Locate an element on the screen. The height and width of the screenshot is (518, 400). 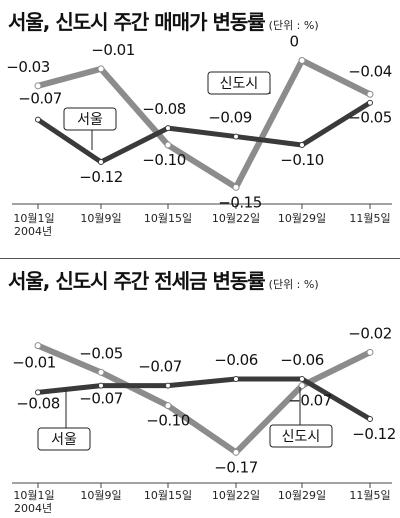
data-label: −0.15 is located at coordinates (239, 202).